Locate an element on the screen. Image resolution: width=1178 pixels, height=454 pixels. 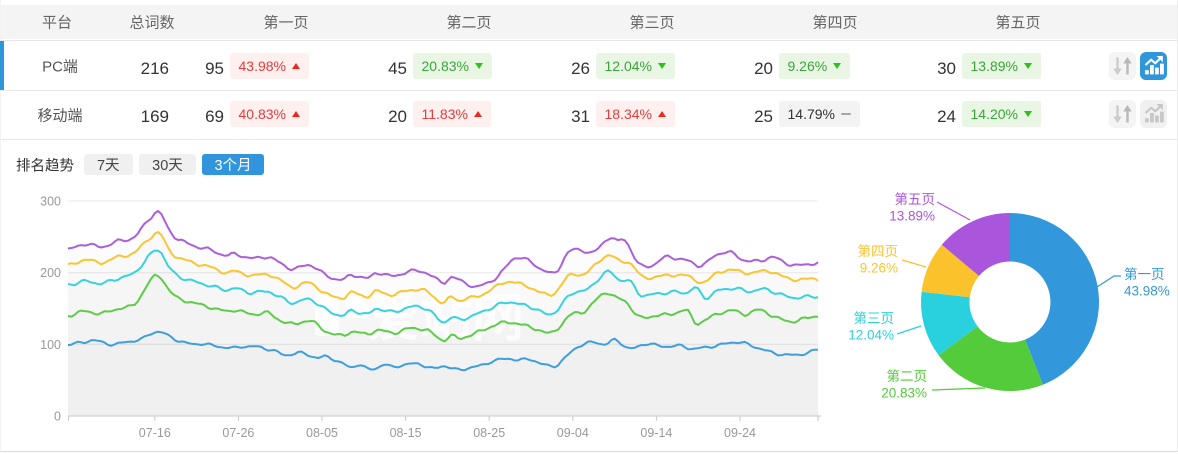
svg-text: 09-14 is located at coordinates (656, 433).